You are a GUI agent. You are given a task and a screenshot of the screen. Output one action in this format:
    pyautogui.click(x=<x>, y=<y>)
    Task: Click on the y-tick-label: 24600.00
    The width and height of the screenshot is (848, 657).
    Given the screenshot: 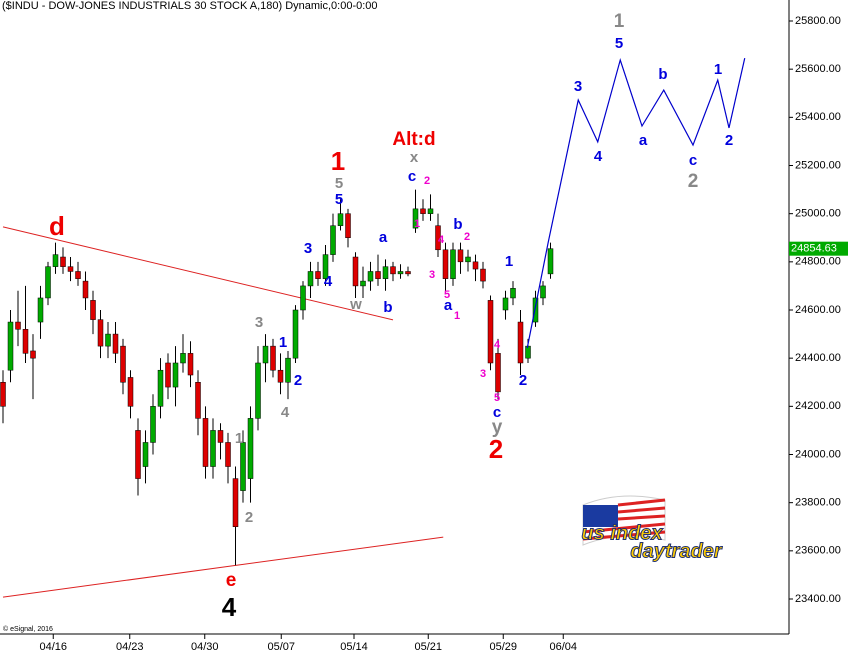 What is the action you would take?
    pyautogui.click(x=818, y=310)
    